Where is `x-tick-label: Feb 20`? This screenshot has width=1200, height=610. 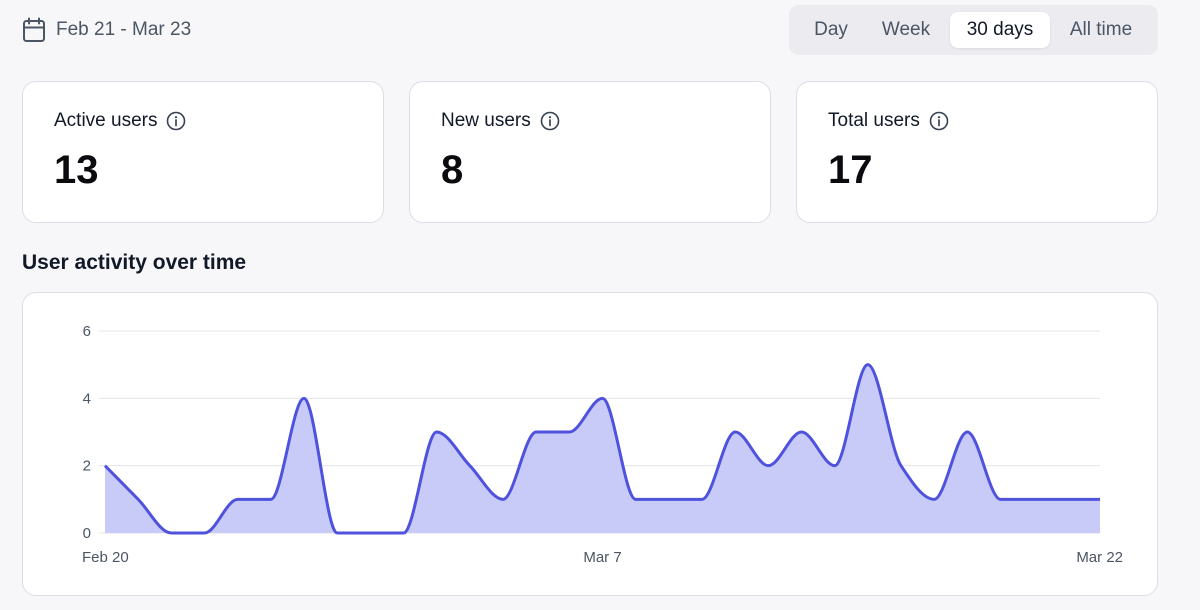 x-tick-label: Feb 20 is located at coordinates (105, 557).